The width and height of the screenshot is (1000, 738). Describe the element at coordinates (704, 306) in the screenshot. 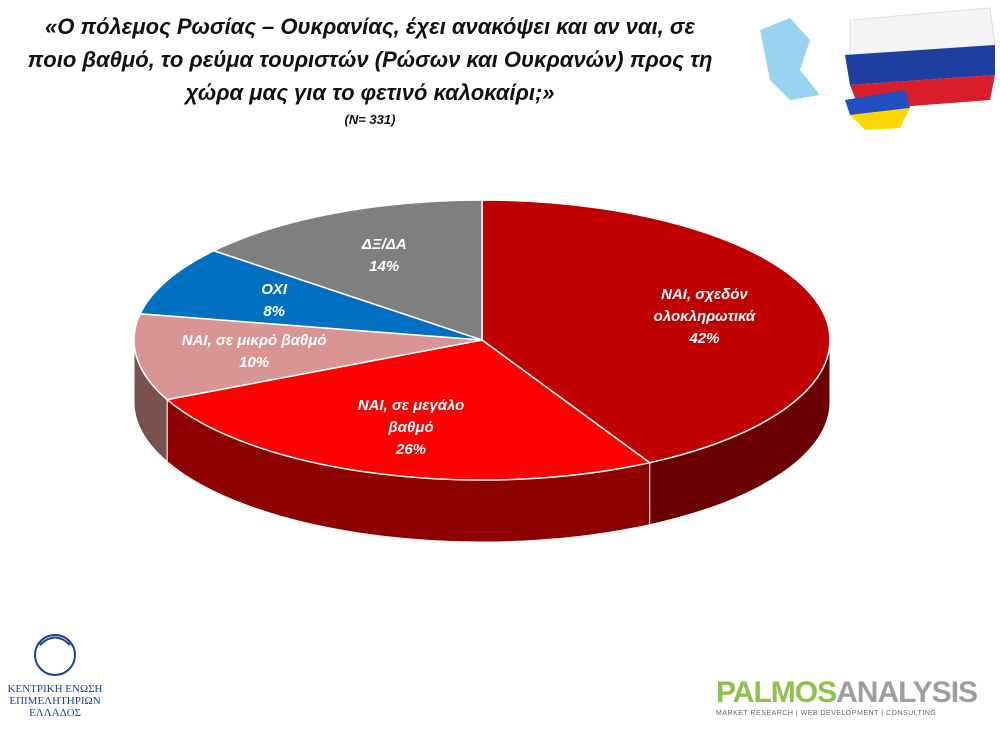

I see `category-label: ΝΑΙ, σχεδόν ολοκληρωτικά` at that location.